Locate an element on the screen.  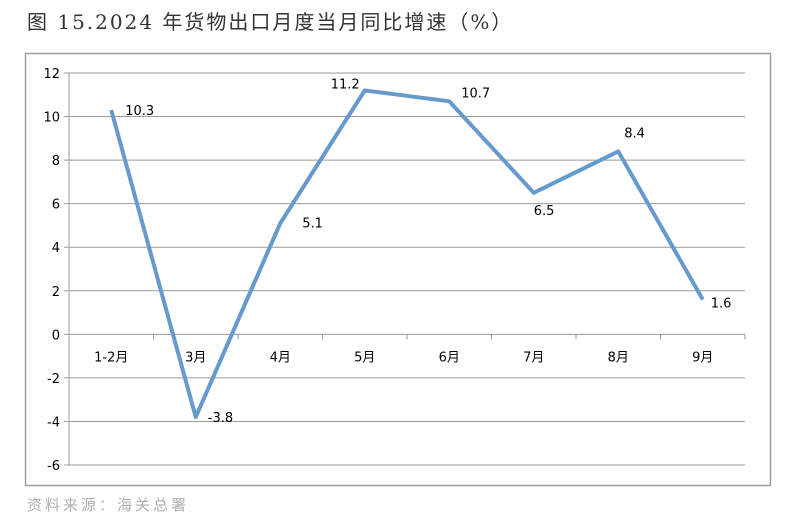
data-label: 8.4 is located at coordinates (634, 133).